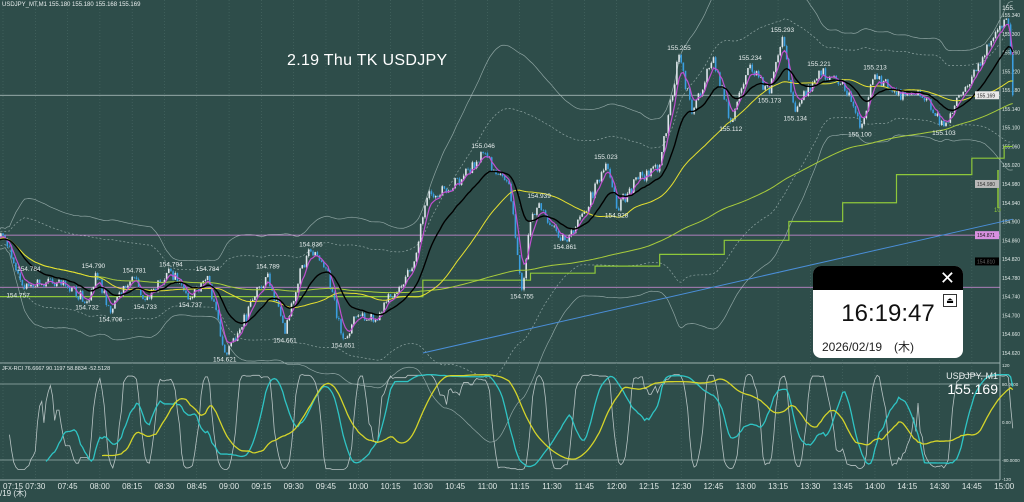 This screenshot has height=502, width=1024. Describe the element at coordinates (1011, 147) in the screenshot. I see `y-tick-label: 155.060` at that location.